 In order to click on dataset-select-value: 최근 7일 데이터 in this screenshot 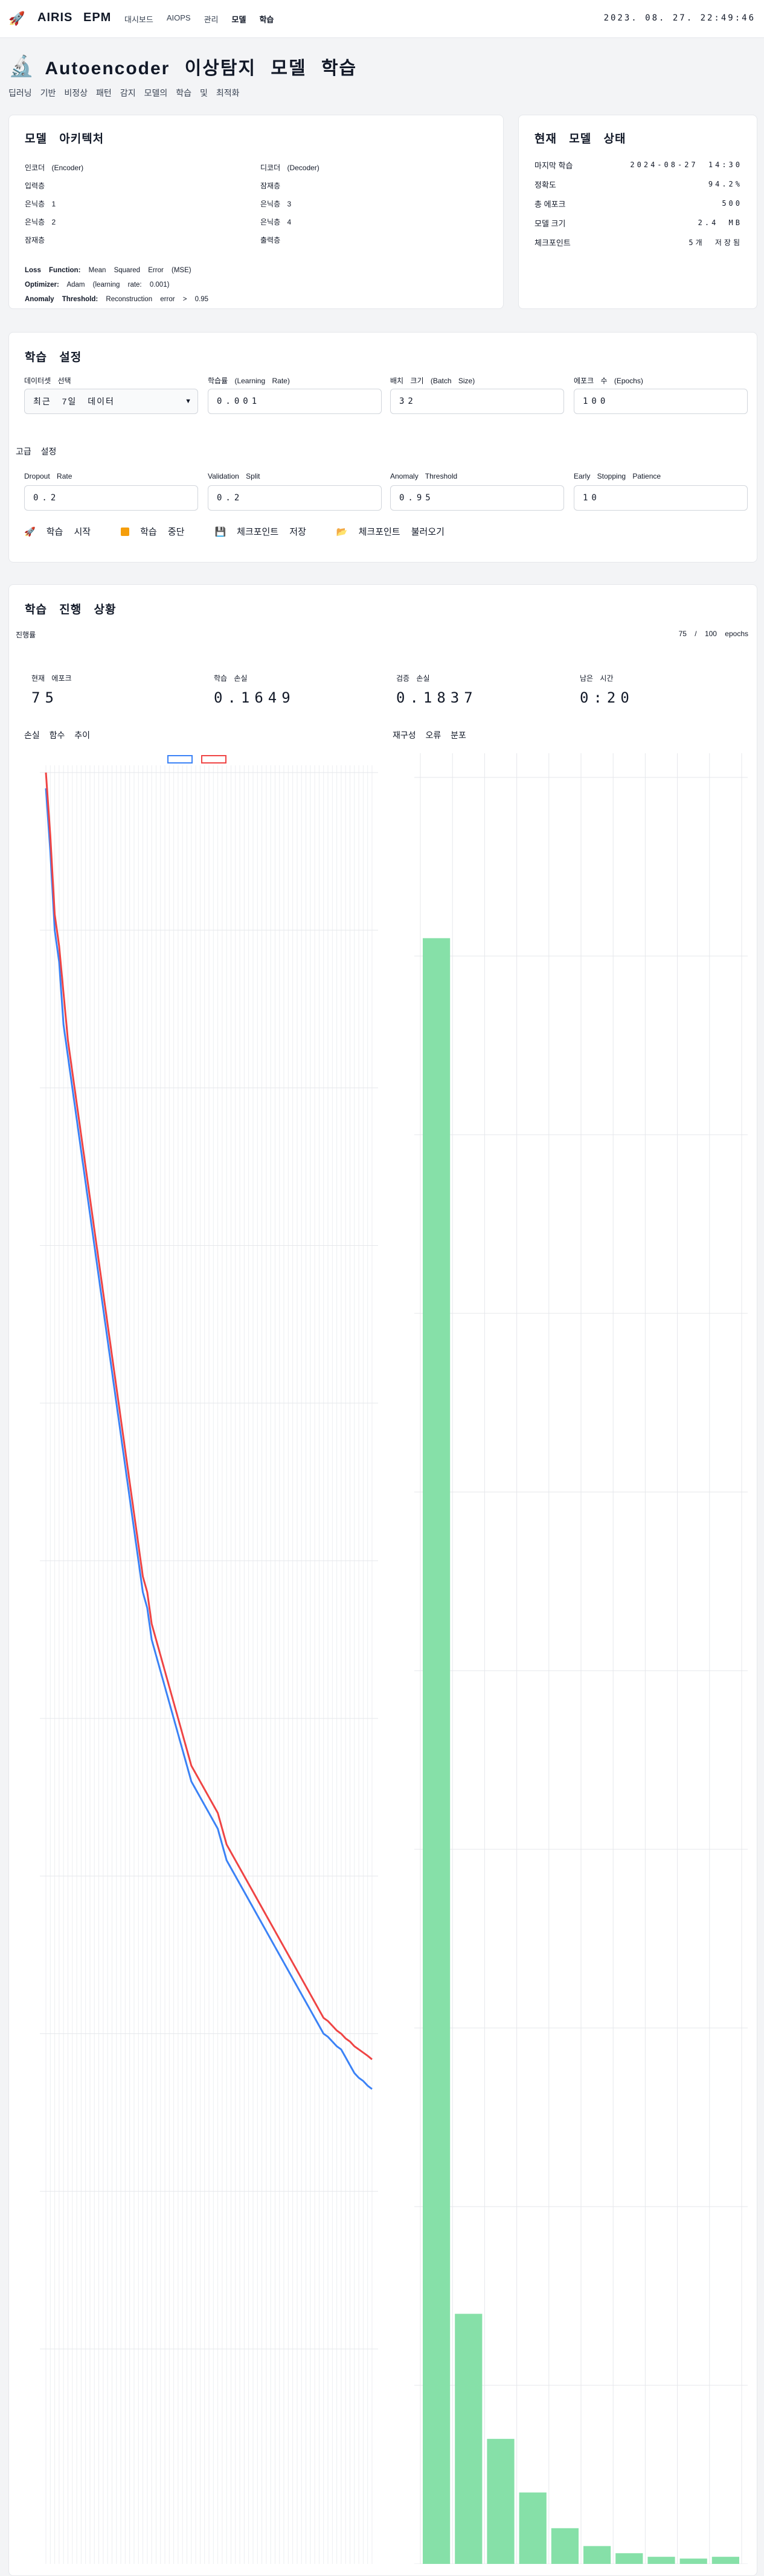, I will do `click(74, 401)`.